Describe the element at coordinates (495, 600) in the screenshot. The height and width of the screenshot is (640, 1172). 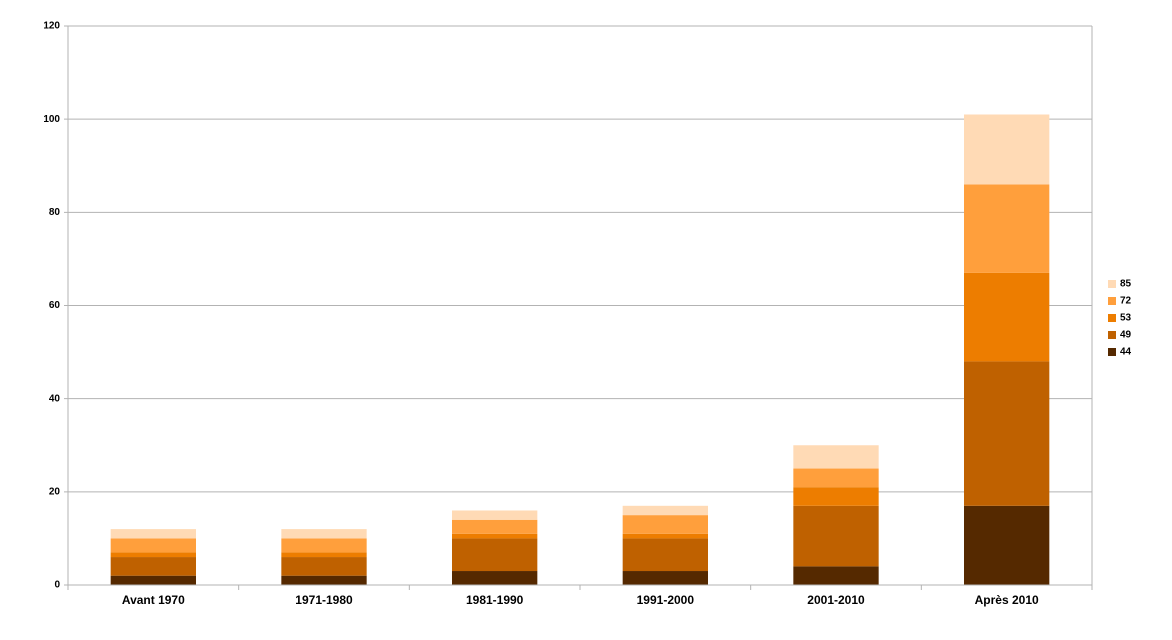
I see `x-tick-label: 1981-1990` at that location.